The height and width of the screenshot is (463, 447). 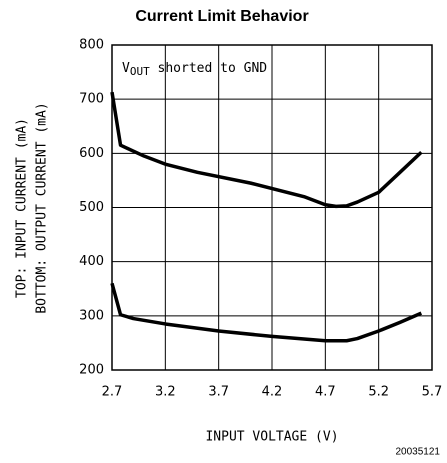 What do you see at coordinates (91, 261) in the screenshot?
I see `y-tick-label: 400` at bounding box center [91, 261].